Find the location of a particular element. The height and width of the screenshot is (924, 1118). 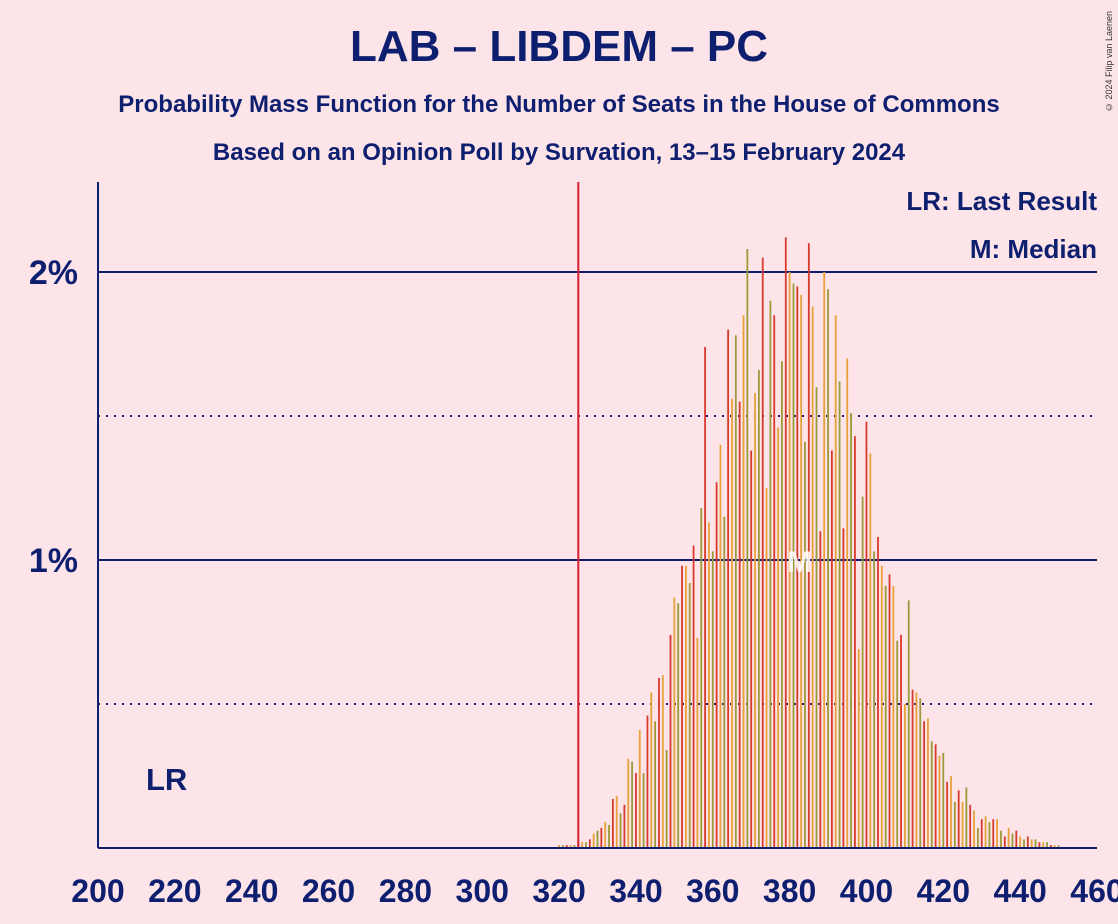

x-tick-label: 260 is located at coordinates (328, 891).